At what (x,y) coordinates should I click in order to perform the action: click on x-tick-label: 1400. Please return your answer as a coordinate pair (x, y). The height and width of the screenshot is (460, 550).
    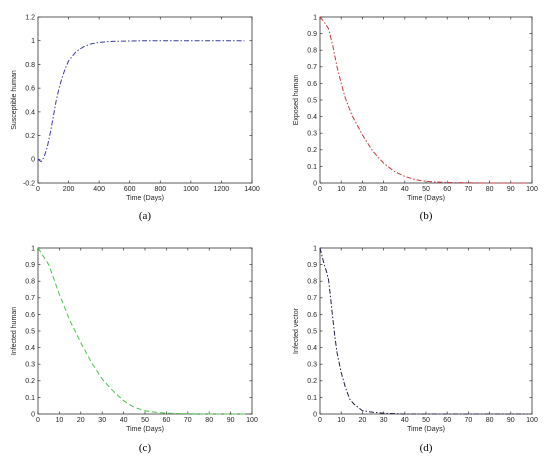
    Looking at the image, I should click on (252, 189).